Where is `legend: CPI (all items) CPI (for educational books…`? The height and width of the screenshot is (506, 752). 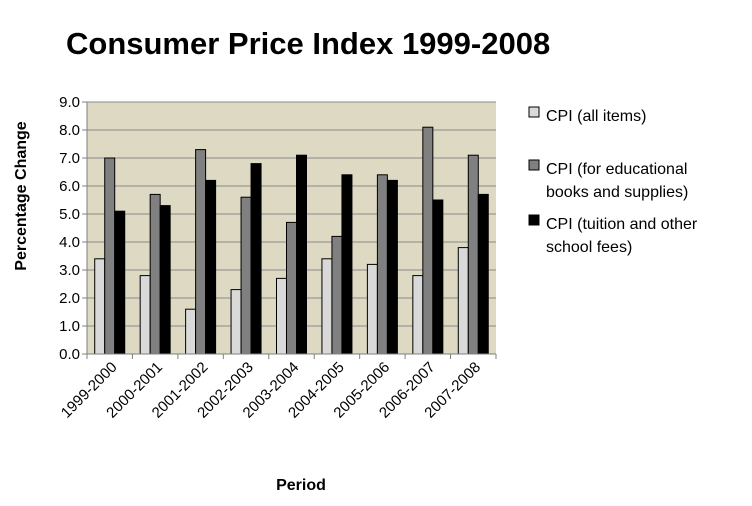
legend: CPI (all items) CPI (for educational books… is located at coordinates (613, 181).